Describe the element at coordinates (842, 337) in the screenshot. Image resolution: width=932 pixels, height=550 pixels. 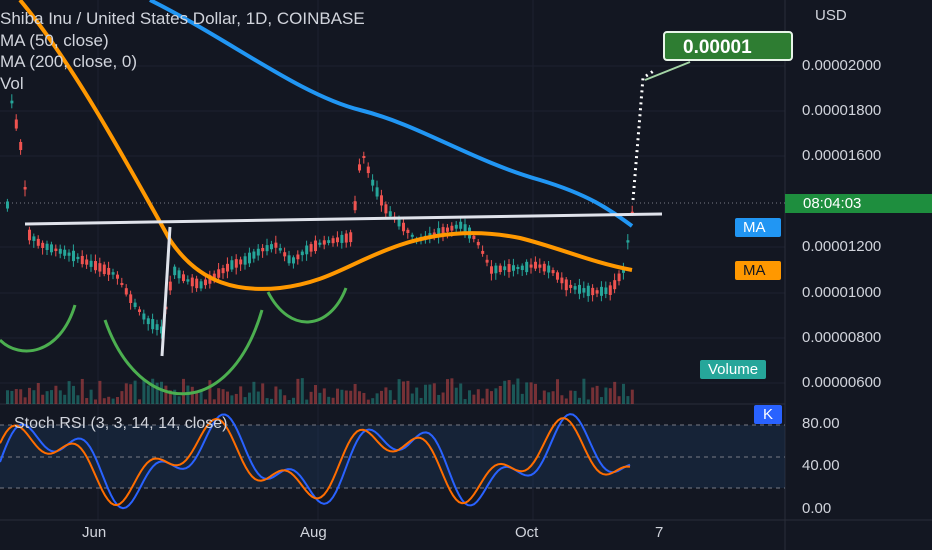
I see `price-axis-label: 0.00000800` at that location.